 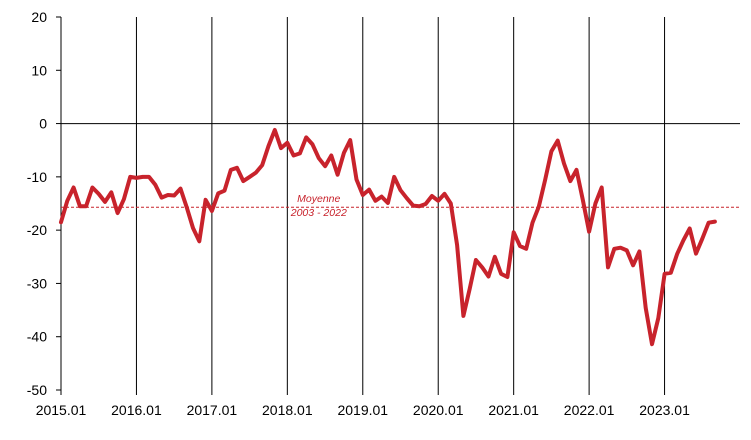 What do you see at coordinates (136, 410) in the screenshot?
I see `x-tick-label: 2016.01` at bounding box center [136, 410].